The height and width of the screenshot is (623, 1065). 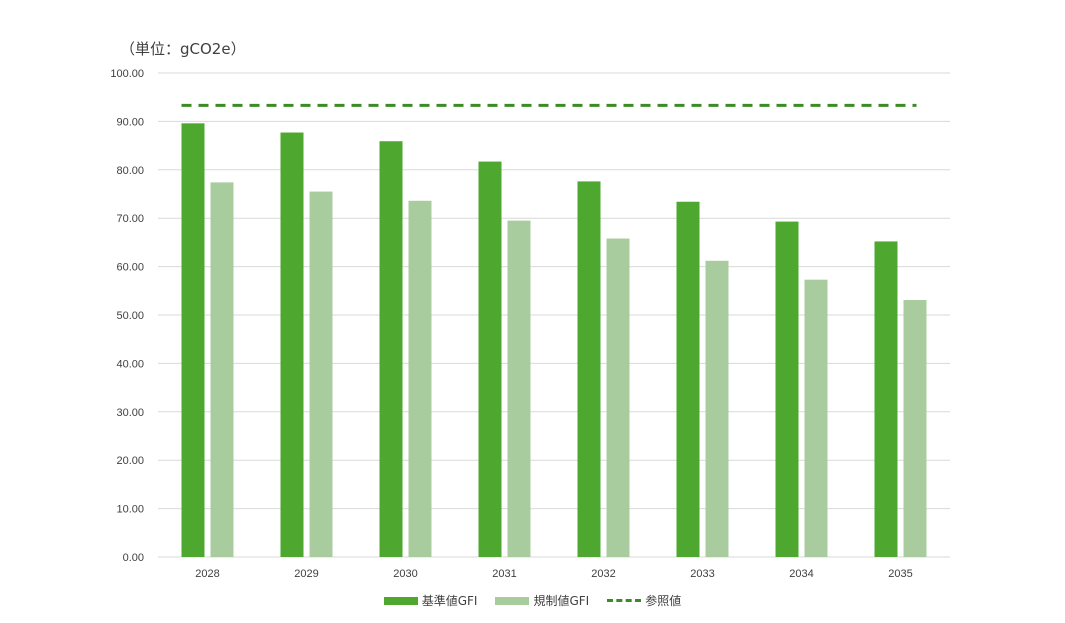 I want to click on x-tick-label: 2028, so click(x=207, y=574).